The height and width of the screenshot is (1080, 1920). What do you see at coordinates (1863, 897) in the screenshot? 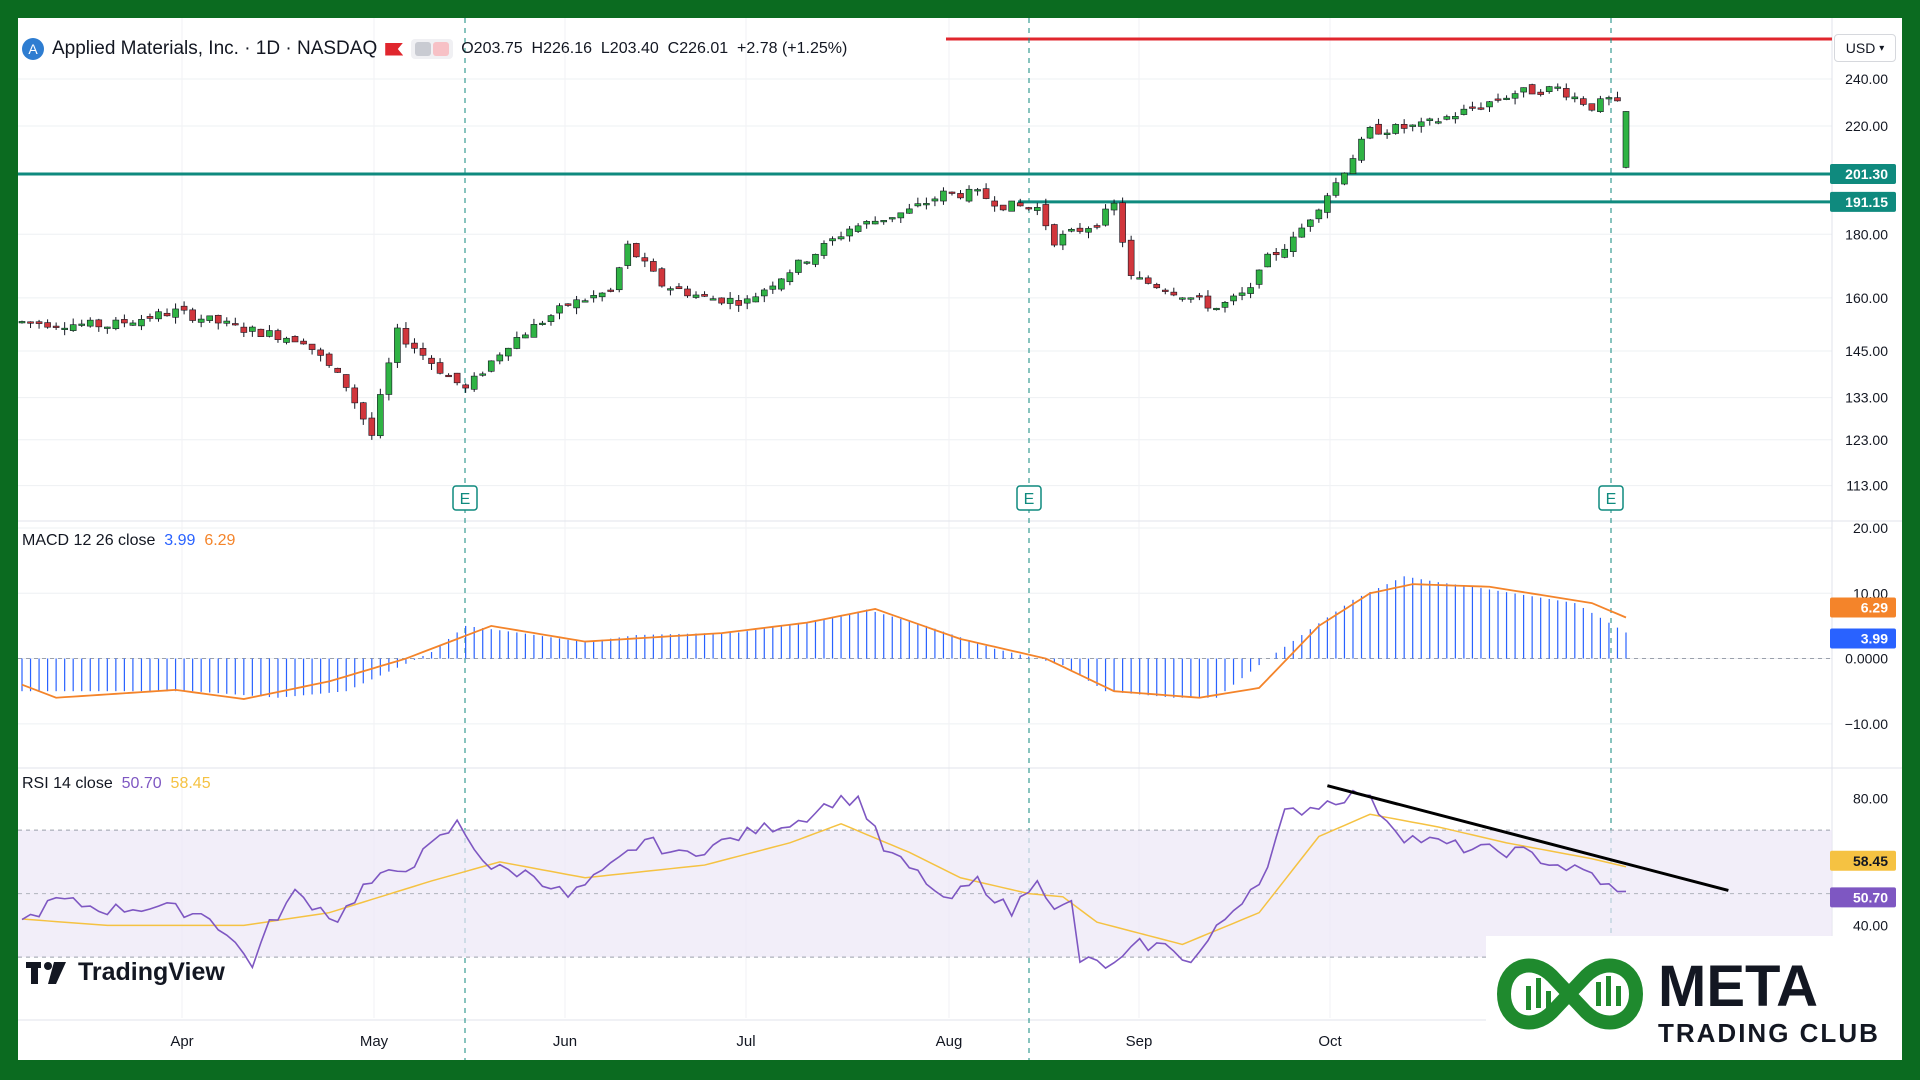
I see `rsi-value-tag: 50.70` at bounding box center [1863, 897].